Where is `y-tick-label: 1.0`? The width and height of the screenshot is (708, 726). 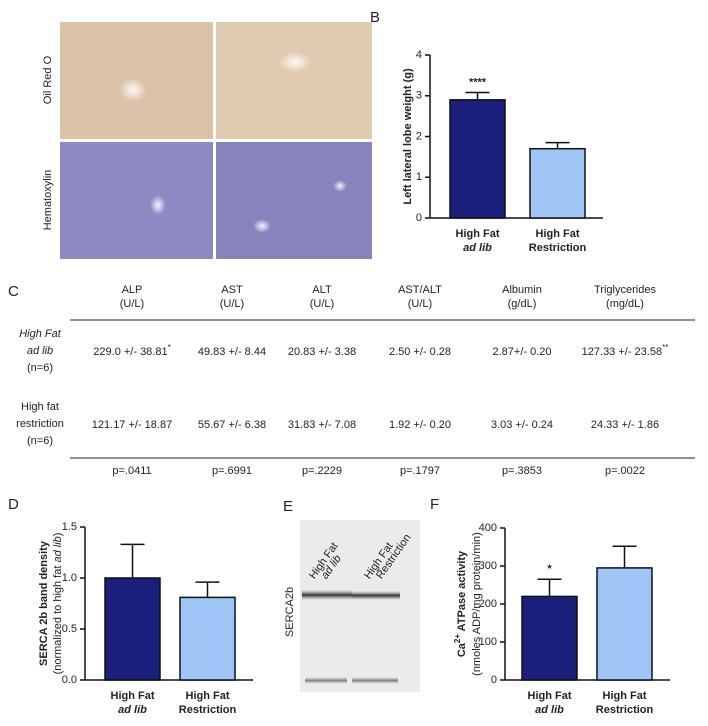 y-tick-label: 1.0 is located at coordinates (69, 578).